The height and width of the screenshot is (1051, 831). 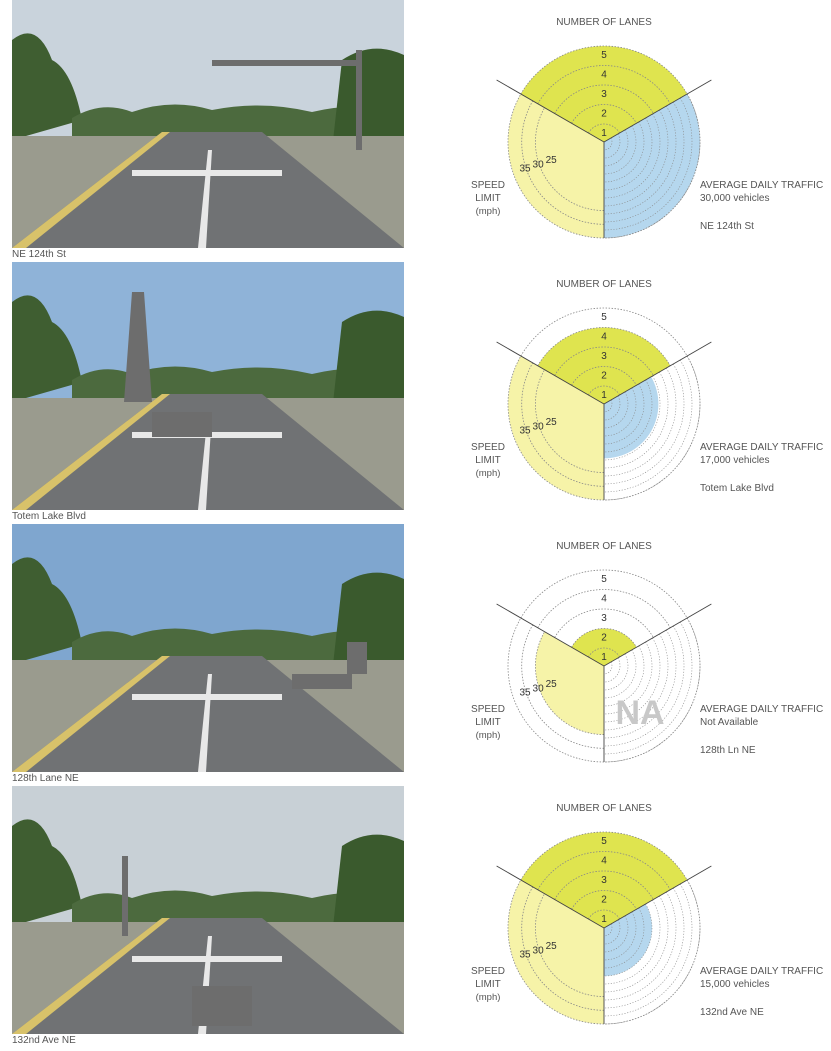 I want to click on traffic-outer-ring, so click(x=652, y=166).